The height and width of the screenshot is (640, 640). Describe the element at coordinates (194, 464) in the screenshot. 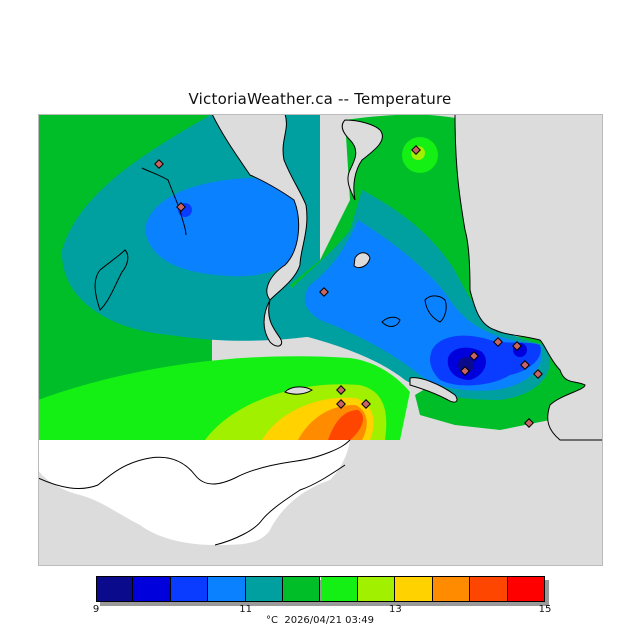

I see `coastline-south` at that location.